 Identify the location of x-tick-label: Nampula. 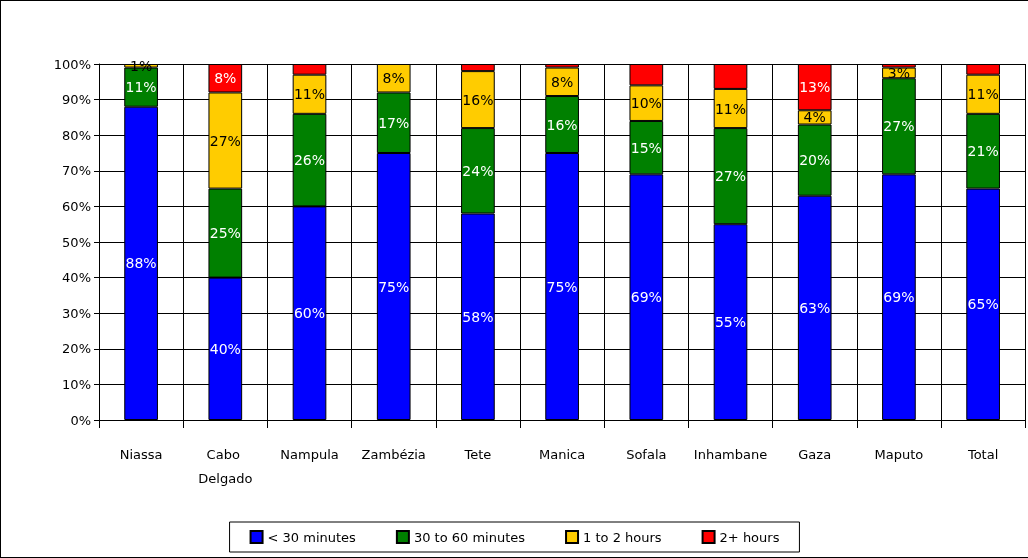
(309, 454).